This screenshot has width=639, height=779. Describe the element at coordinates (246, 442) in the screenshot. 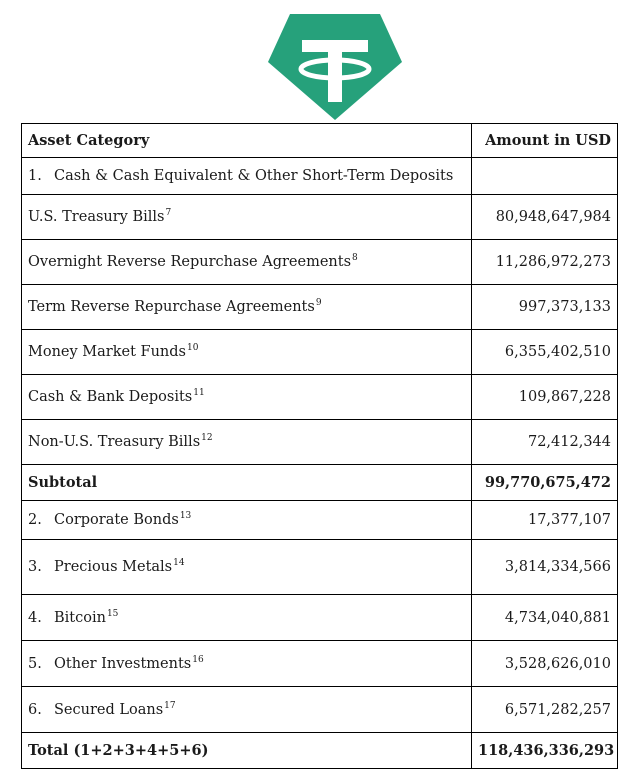

I see `category-cell: Non-U.S. Treasury Bills12` at that location.